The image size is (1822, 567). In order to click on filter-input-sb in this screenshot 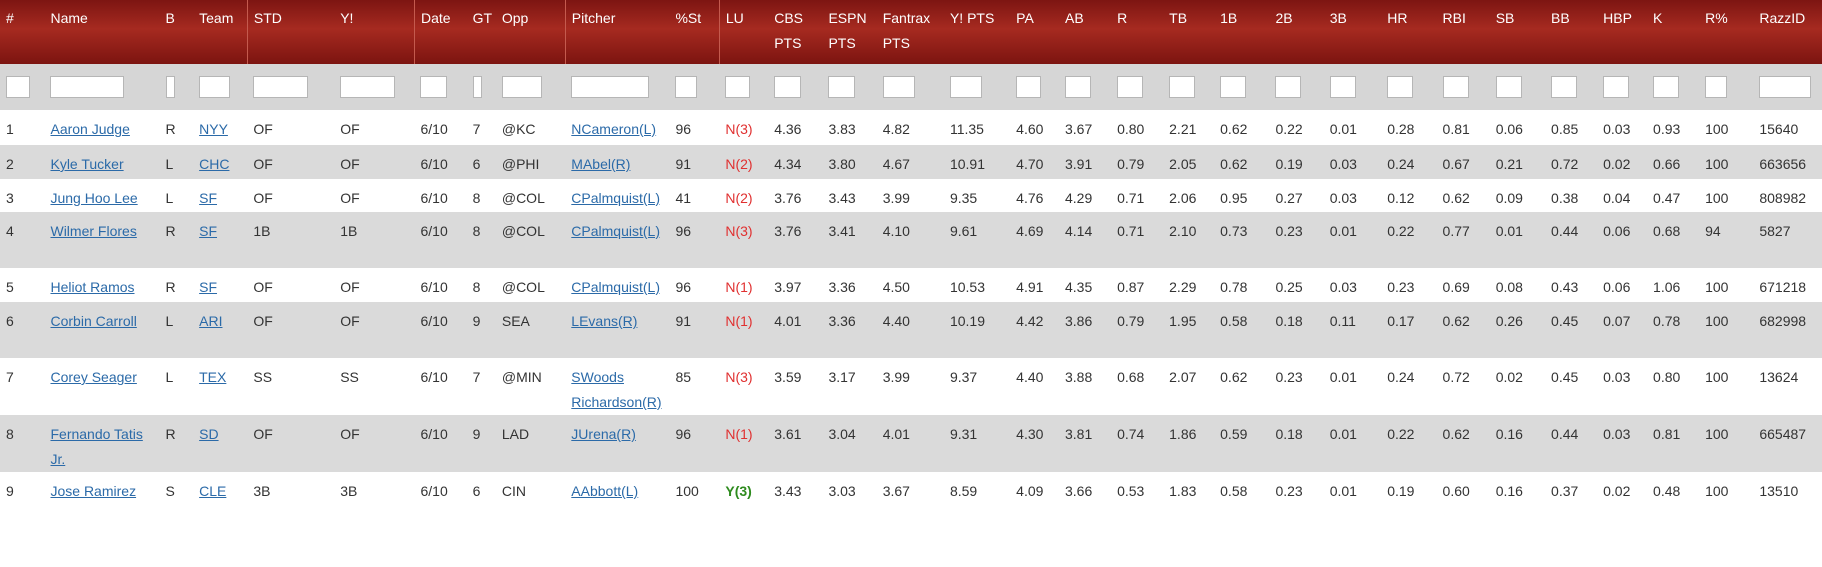, I will do `click(1508, 87)`.